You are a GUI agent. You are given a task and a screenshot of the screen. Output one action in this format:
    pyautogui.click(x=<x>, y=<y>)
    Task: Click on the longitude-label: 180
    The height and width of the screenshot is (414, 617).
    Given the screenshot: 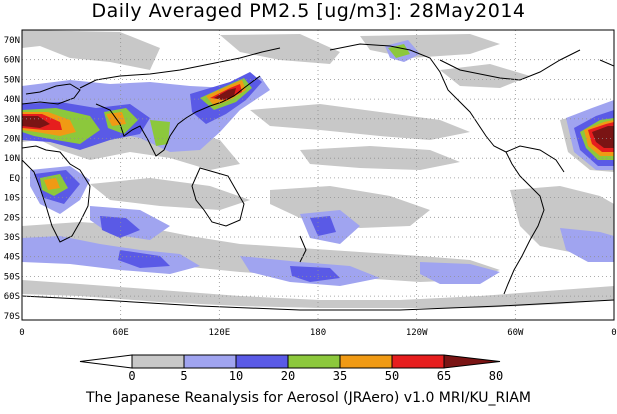 What is the action you would take?
    pyautogui.click(x=318, y=333)
    